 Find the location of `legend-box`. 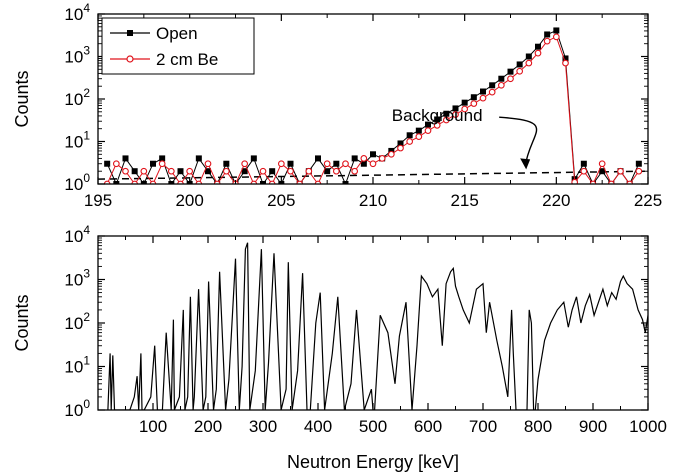

legend-box is located at coordinates (178, 46).